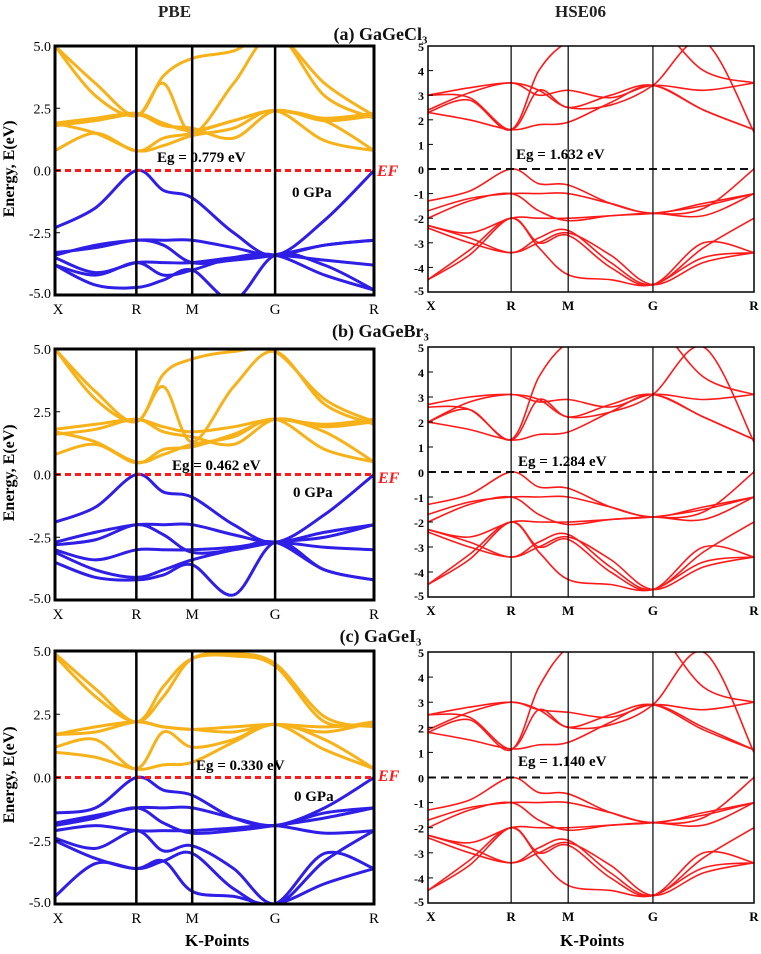 Image resolution: width=761 pixels, height=954 pixels. Describe the element at coordinates (240, 766) in the screenshot. I see `band-gap-label: Eg = 0.330 eV` at that location.